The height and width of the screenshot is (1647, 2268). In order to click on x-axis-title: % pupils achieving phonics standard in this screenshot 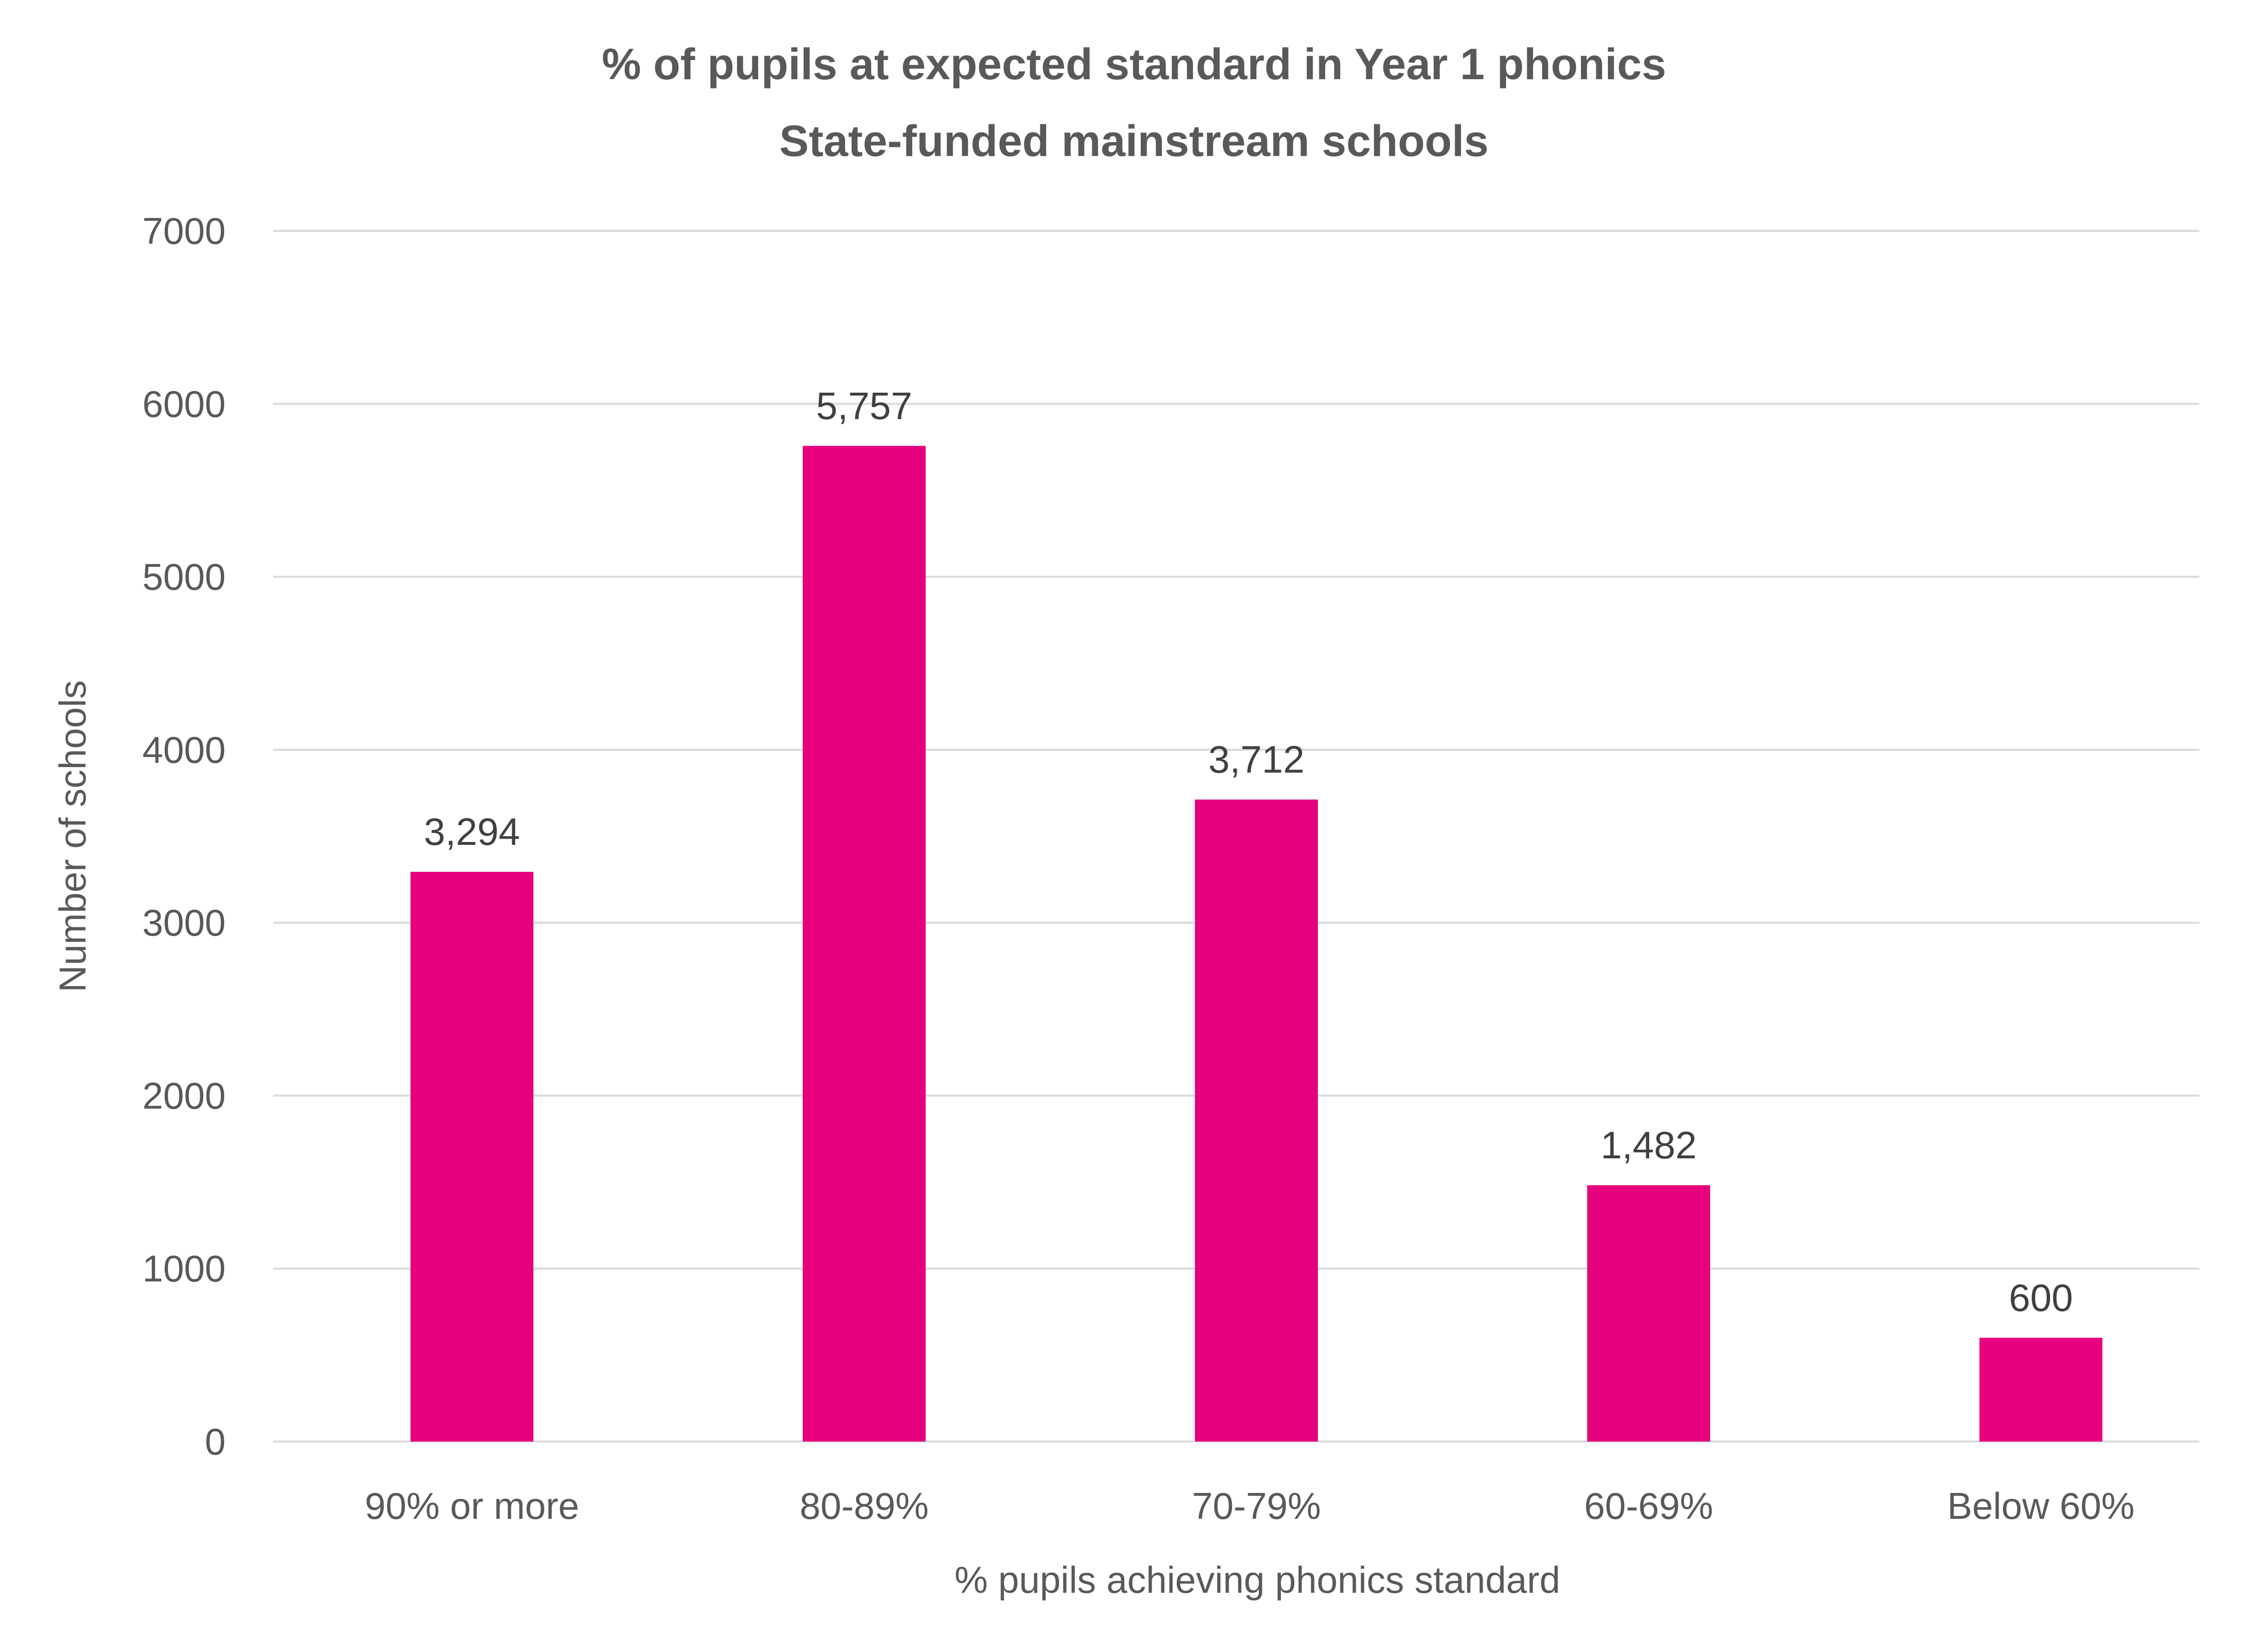, I will do `click(1257, 1580)`.